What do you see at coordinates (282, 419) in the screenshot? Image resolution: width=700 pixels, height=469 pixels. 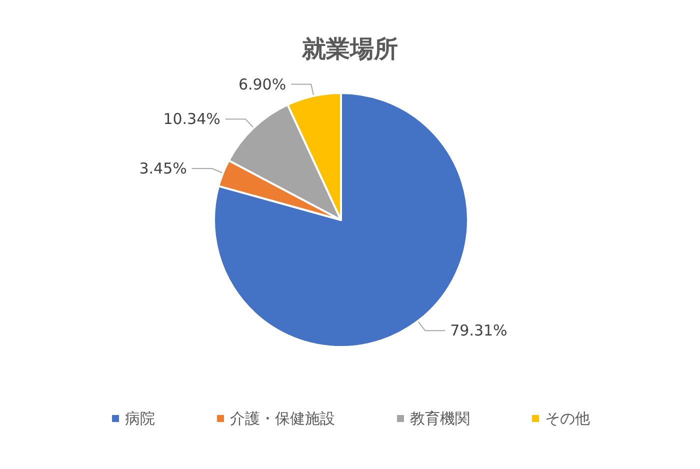 I see `legend-label: 介護・保健施設` at bounding box center [282, 419].